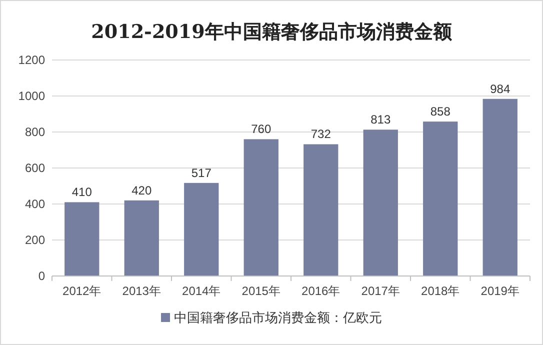 The height and width of the screenshot is (345, 543). I want to click on x-tick-label: 2013年, so click(141, 291).